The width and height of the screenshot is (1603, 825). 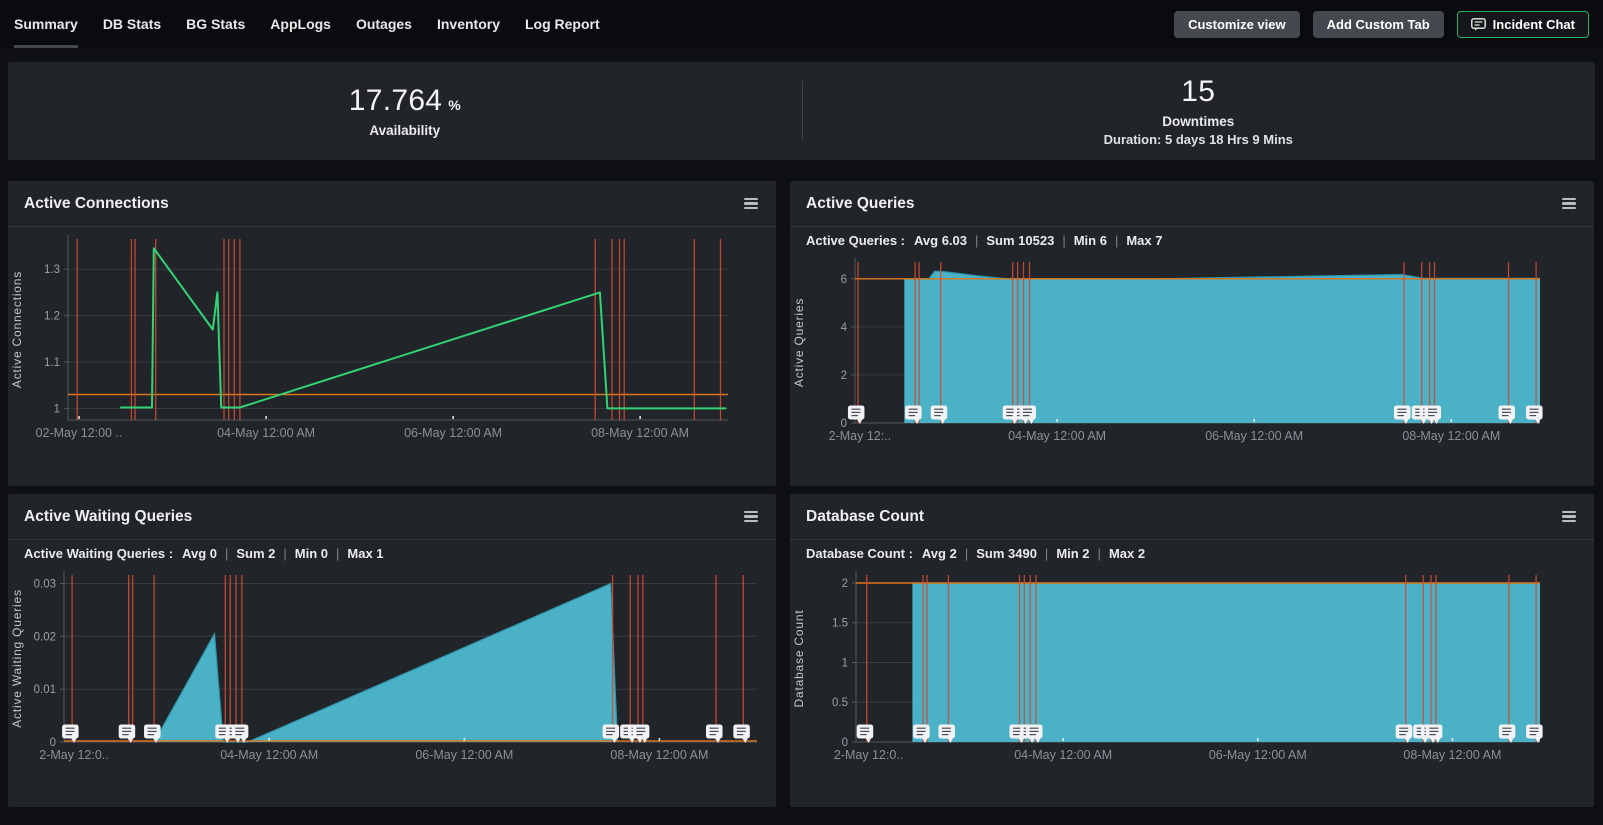 What do you see at coordinates (1222, 347) in the screenshot?
I see `area-series` at bounding box center [1222, 347].